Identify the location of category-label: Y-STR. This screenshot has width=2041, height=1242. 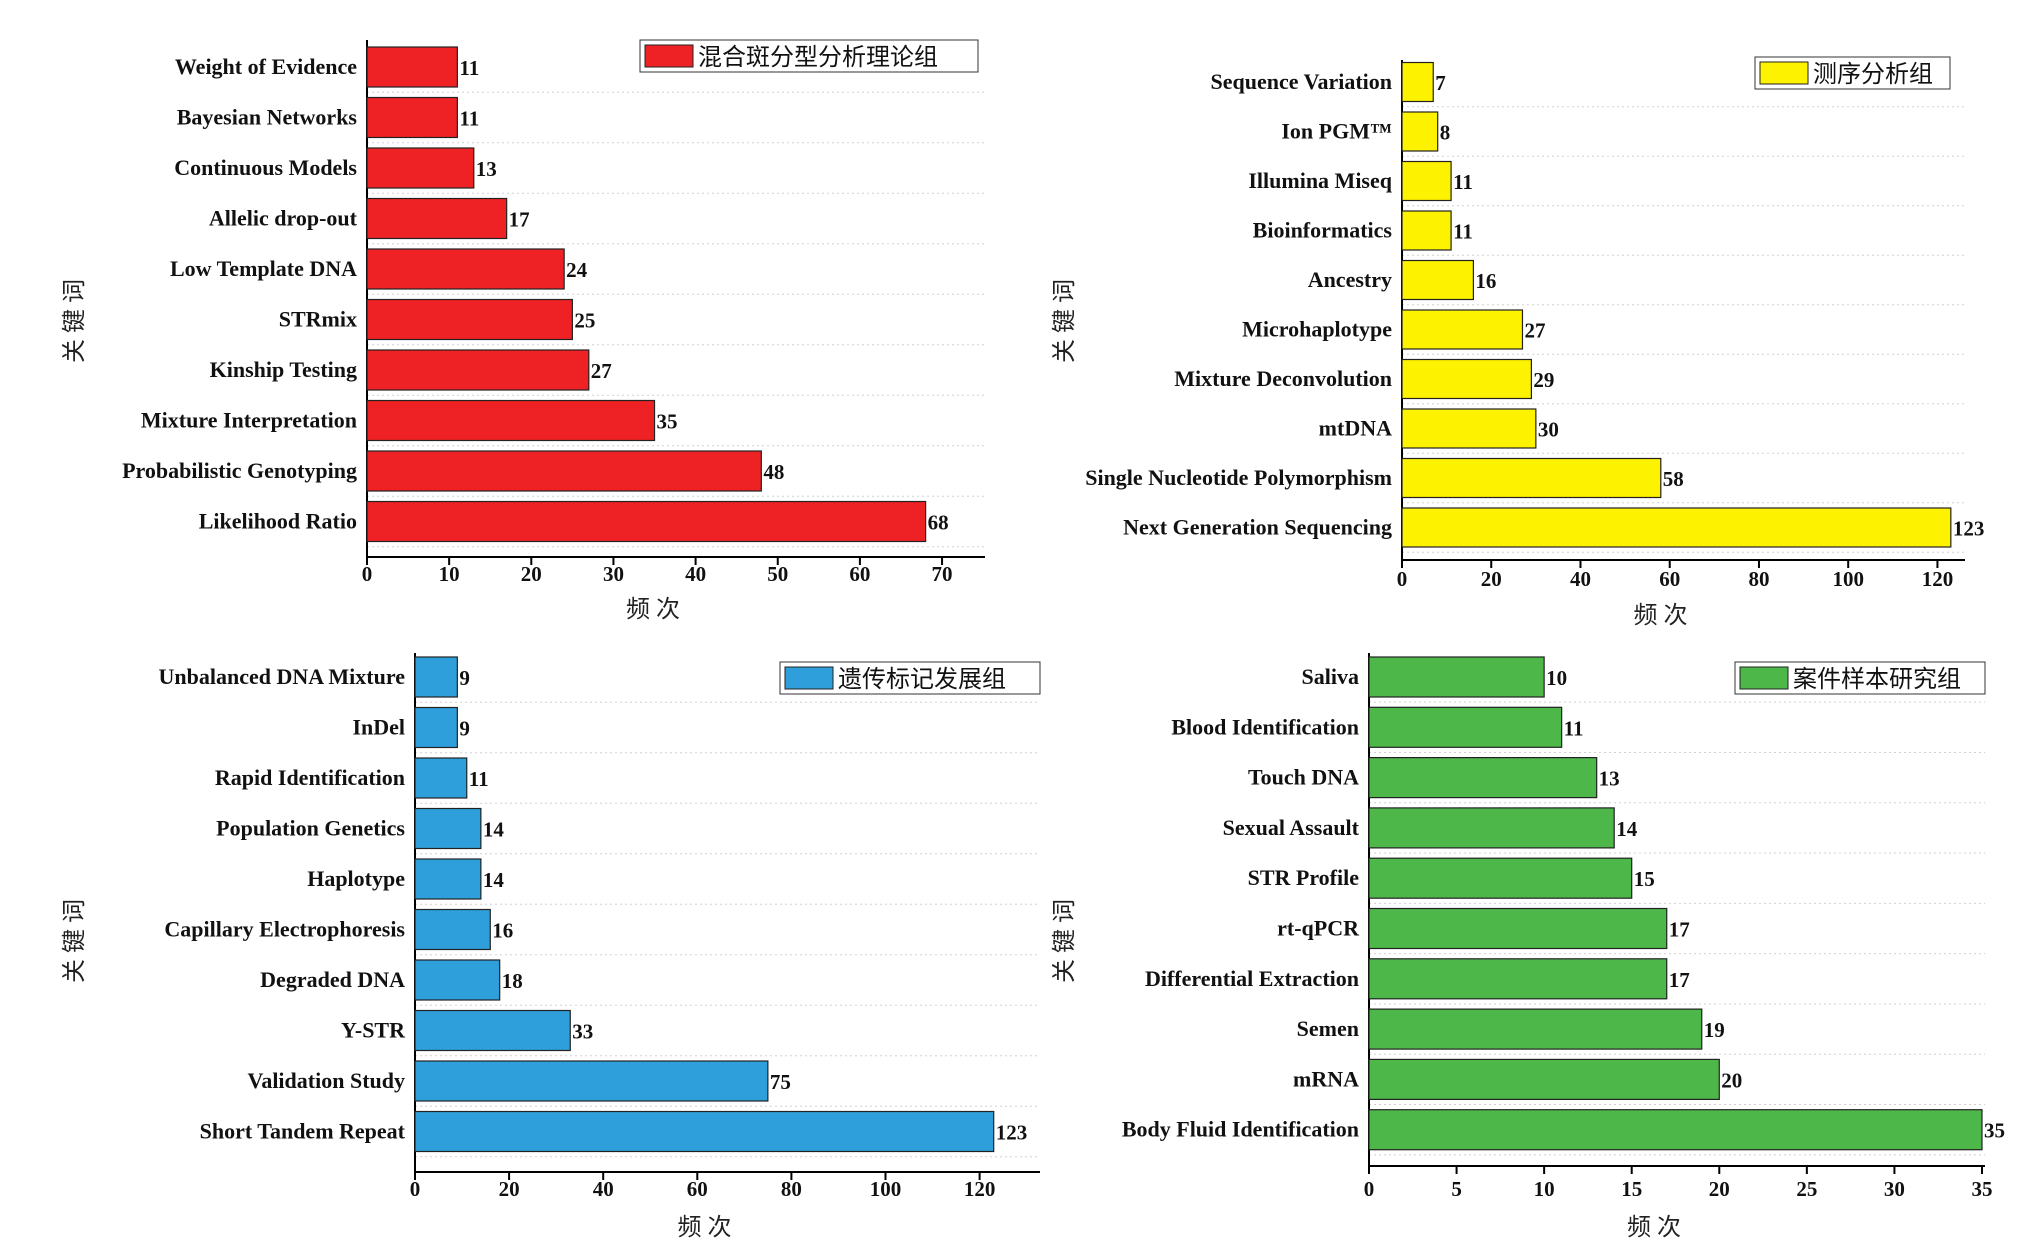
(373, 1030).